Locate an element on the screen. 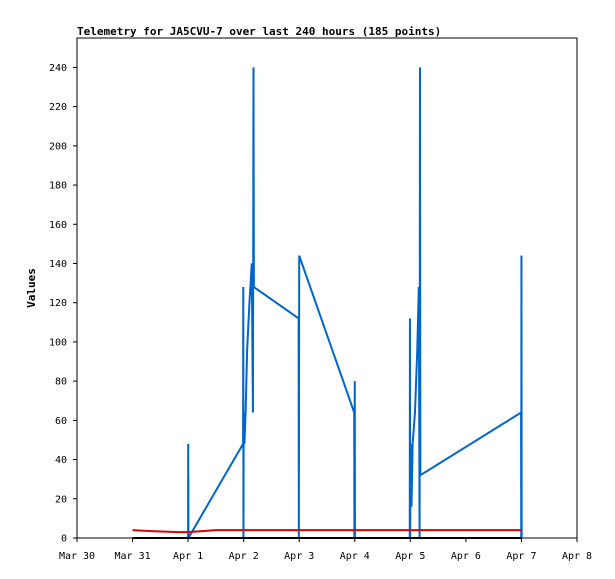 This screenshot has height=579, width=615. x-tick-label: Apr 3 is located at coordinates (299, 556).